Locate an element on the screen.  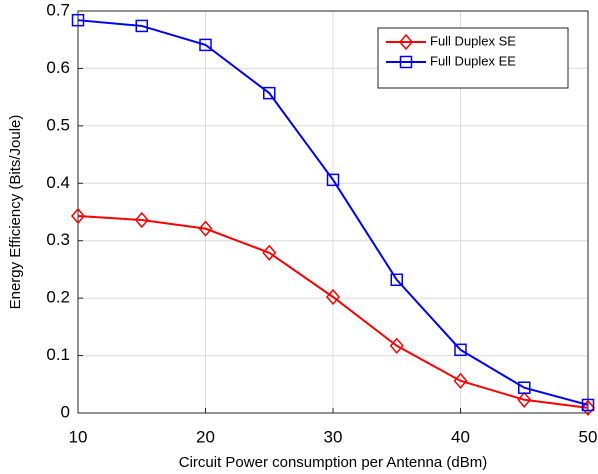
x-tick-label: 50 is located at coordinates (588, 436).